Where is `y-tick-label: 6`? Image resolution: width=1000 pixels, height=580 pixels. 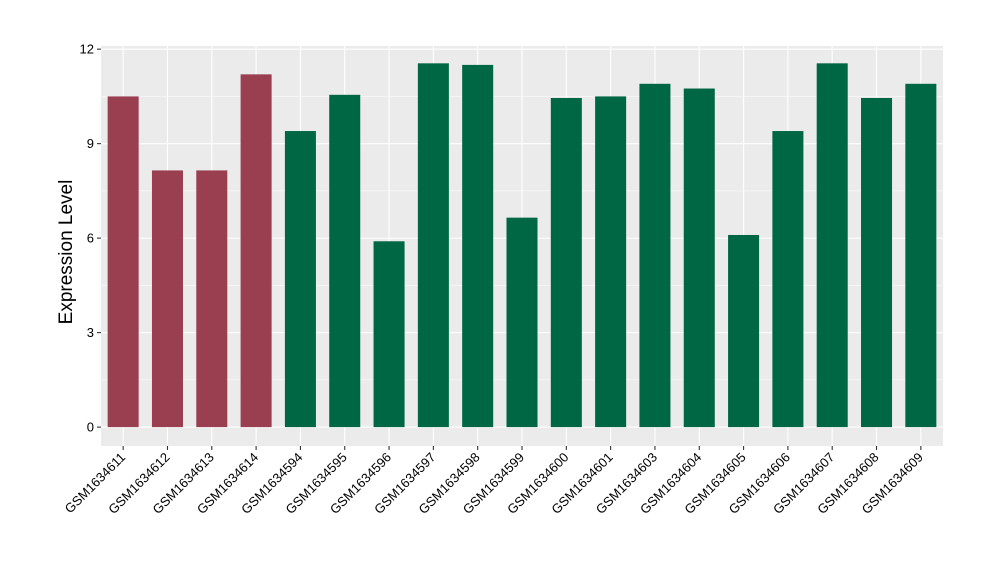 y-tick-label: 6 is located at coordinates (90, 238).